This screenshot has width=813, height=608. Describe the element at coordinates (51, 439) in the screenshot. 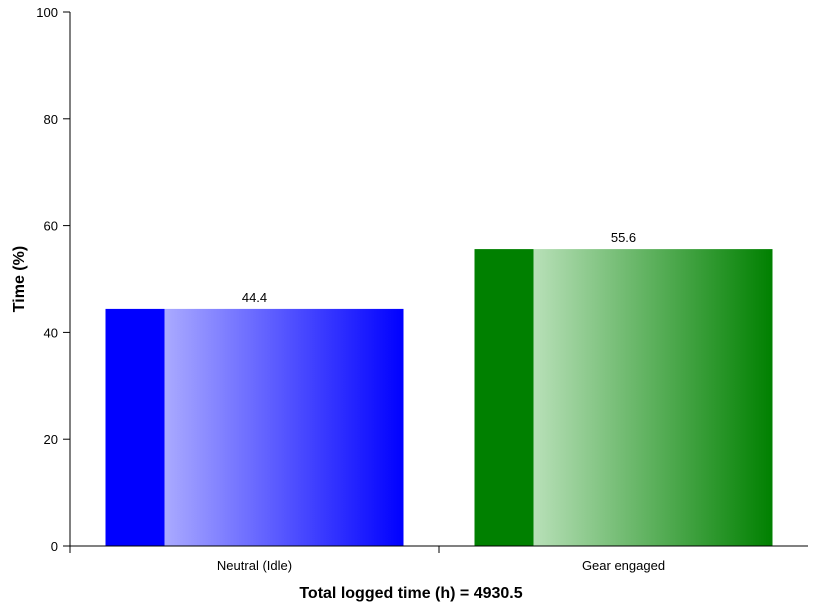

I see `y-tick-label: 20` at that location.